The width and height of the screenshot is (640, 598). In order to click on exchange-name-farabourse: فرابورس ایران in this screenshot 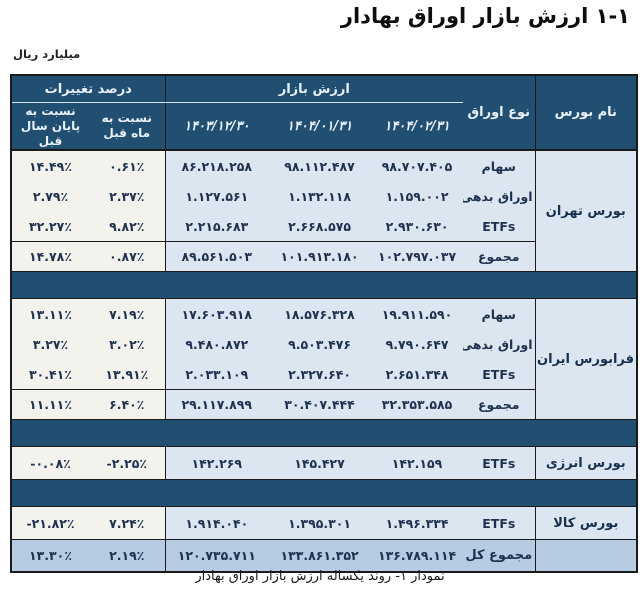, I will do `click(586, 359)`.